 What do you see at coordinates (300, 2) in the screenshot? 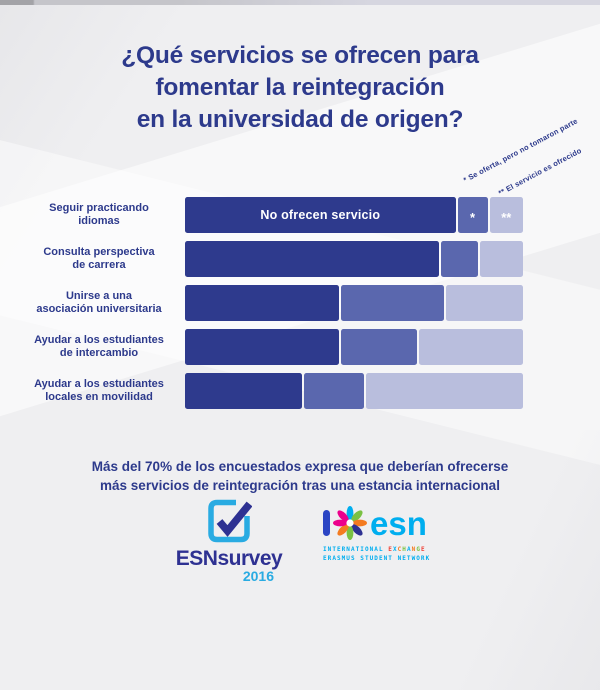
I see `top-edge-strip` at bounding box center [300, 2].